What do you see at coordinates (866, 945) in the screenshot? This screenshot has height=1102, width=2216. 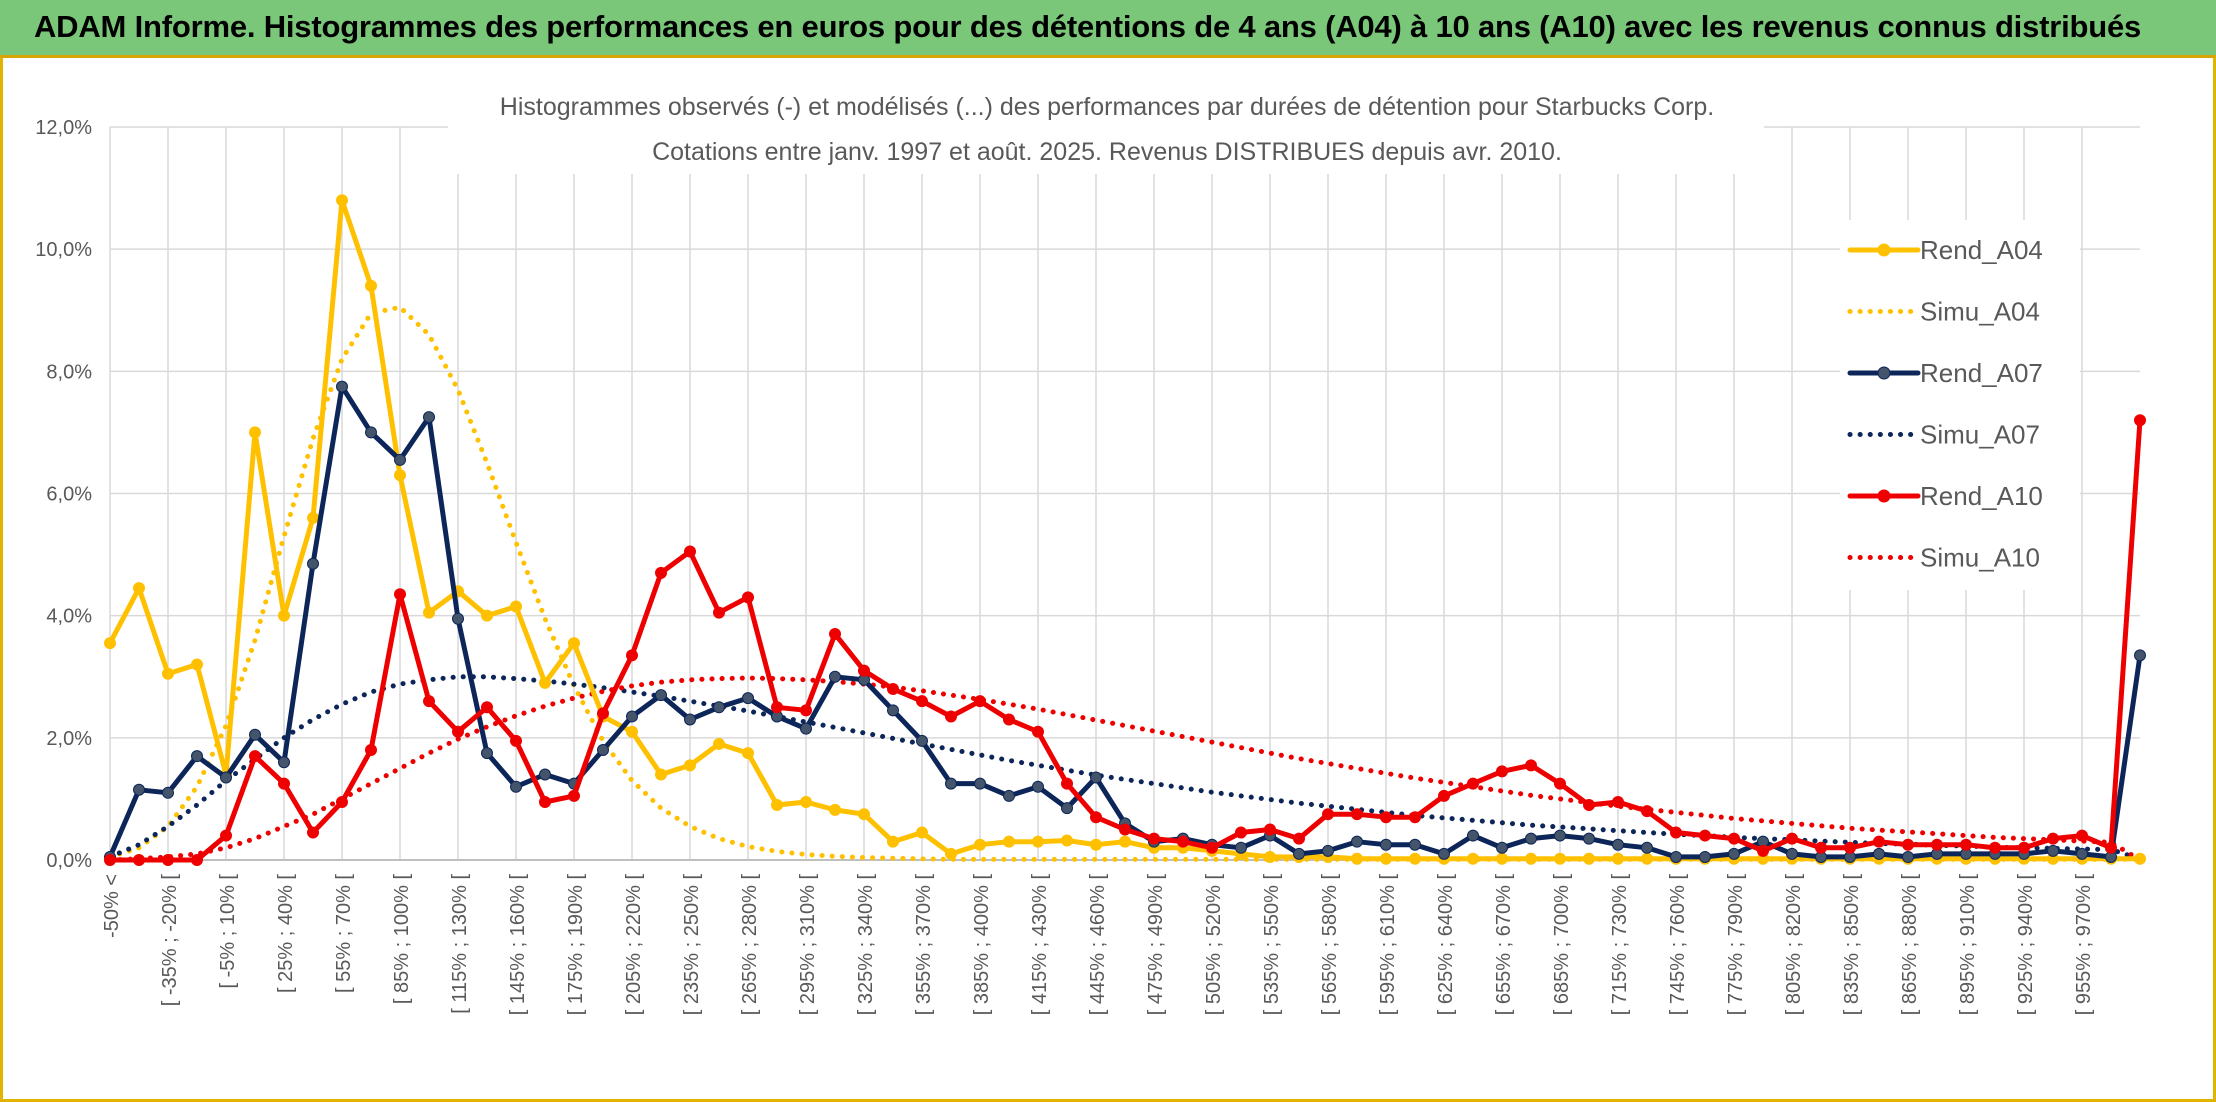 I see `x-tick-label: [ 325% ; 340% [` at bounding box center [866, 945].